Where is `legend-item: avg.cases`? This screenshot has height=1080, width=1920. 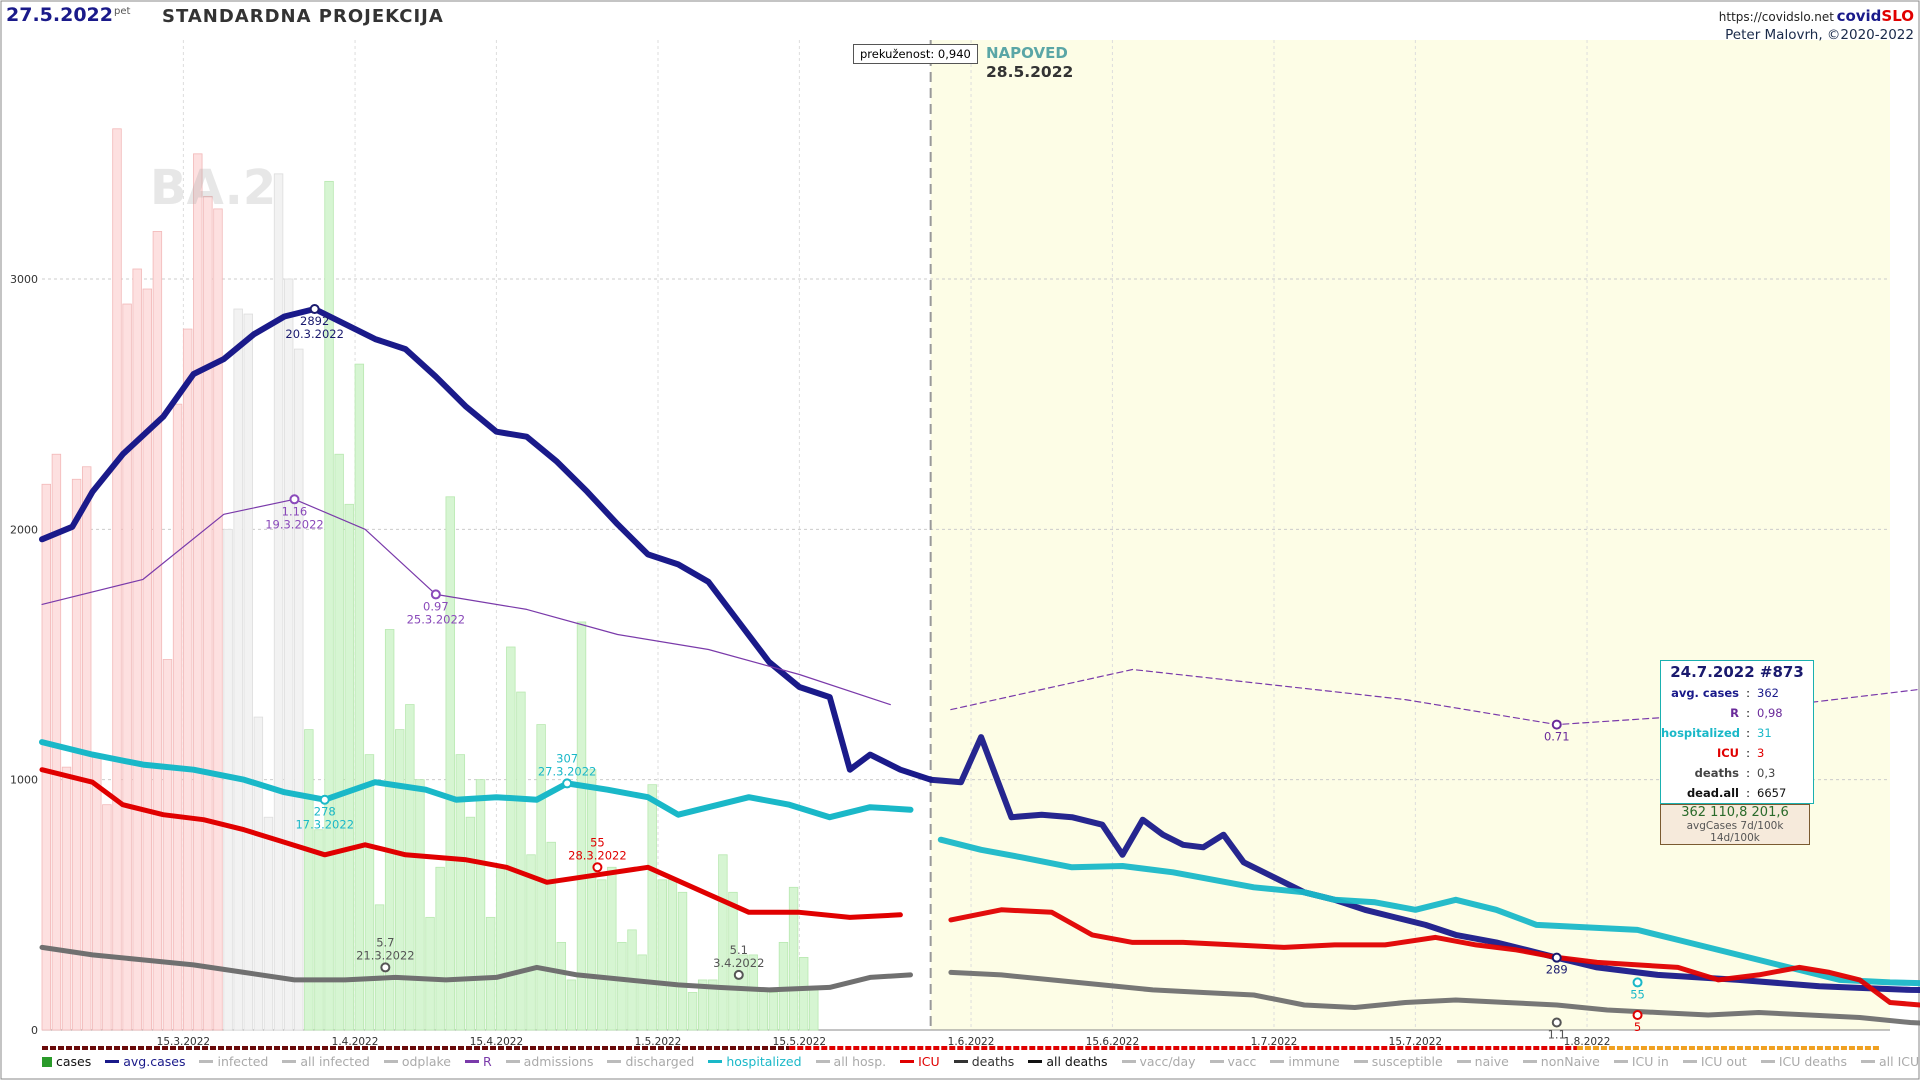
legend-item: avg.cases is located at coordinates (145, 1061).